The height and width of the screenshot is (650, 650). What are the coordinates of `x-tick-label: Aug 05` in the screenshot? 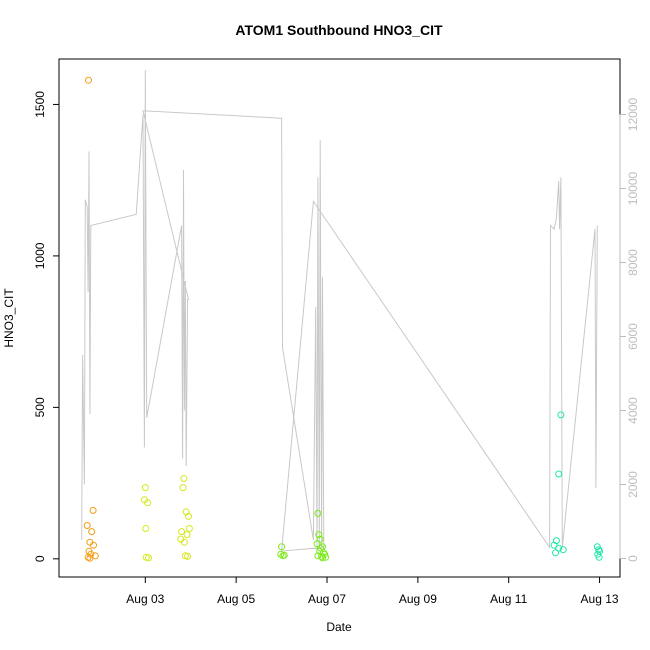 It's located at (236, 599).